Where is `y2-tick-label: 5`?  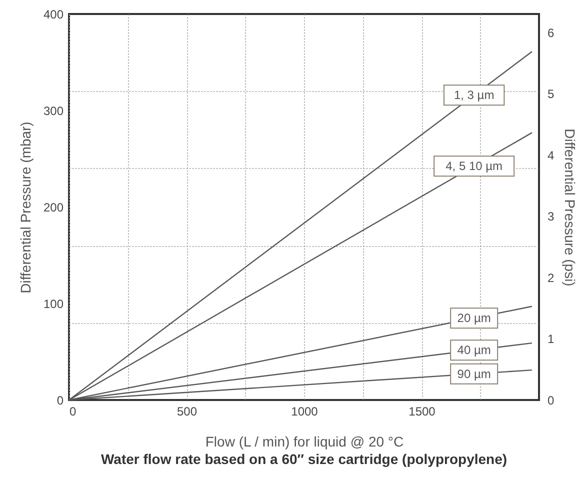
y2-tick-label: 5 is located at coordinates (551, 94).